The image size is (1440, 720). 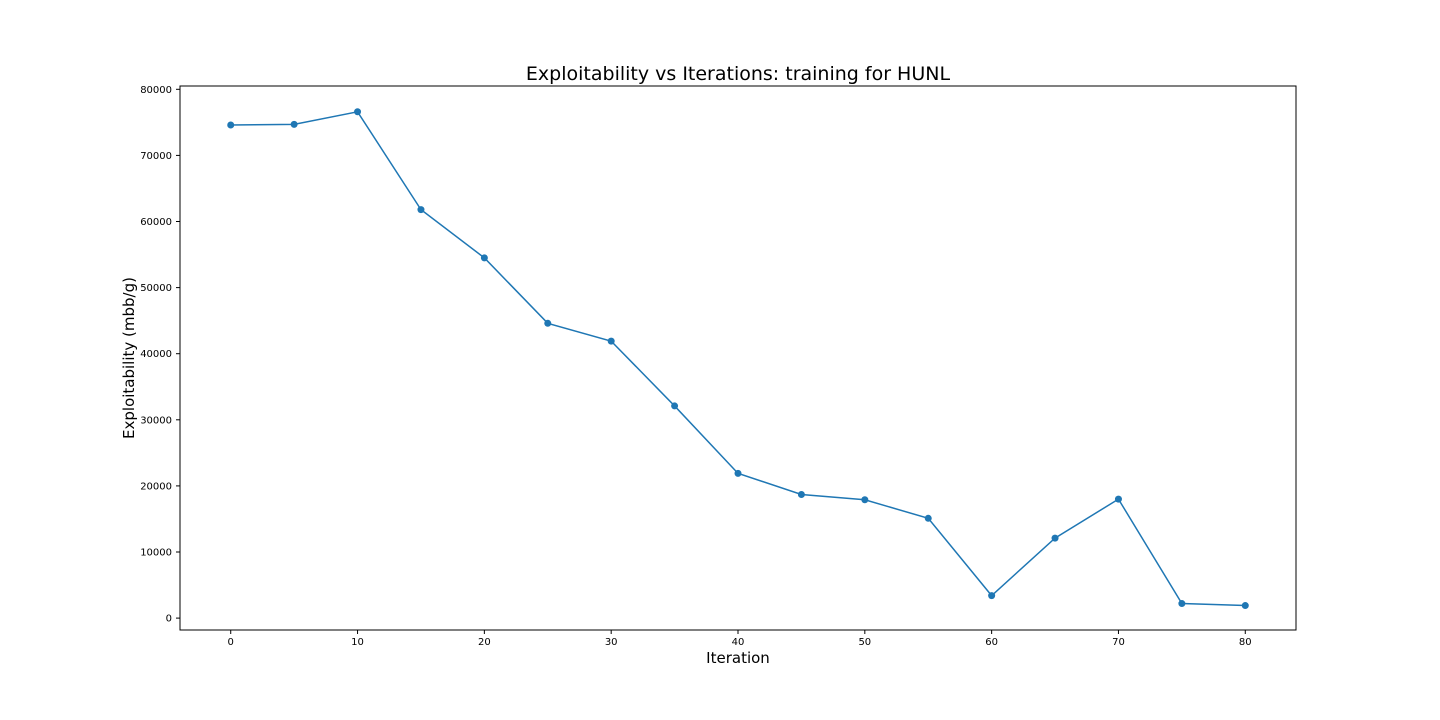 What do you see at coordinates (738, 658) in the screenshot?
I see `x-axis-label: Iteration` at bounding box center [738, 658].